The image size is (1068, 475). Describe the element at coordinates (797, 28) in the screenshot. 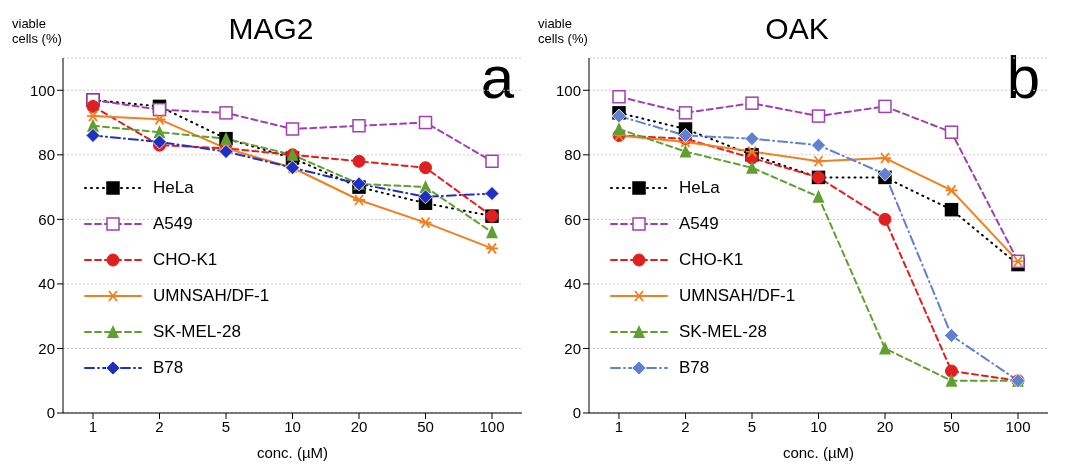

I see `chart-title: OAK` at that location.